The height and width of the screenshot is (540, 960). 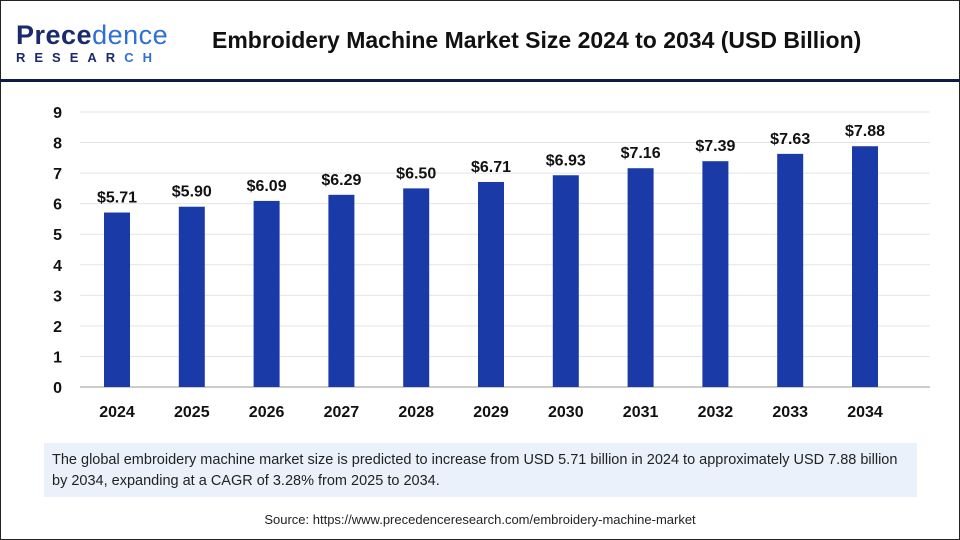 What do you see at coordinates (416, 173) in the screenshot?
I see `data-label: $6.50` at bounding box center [416, 173].